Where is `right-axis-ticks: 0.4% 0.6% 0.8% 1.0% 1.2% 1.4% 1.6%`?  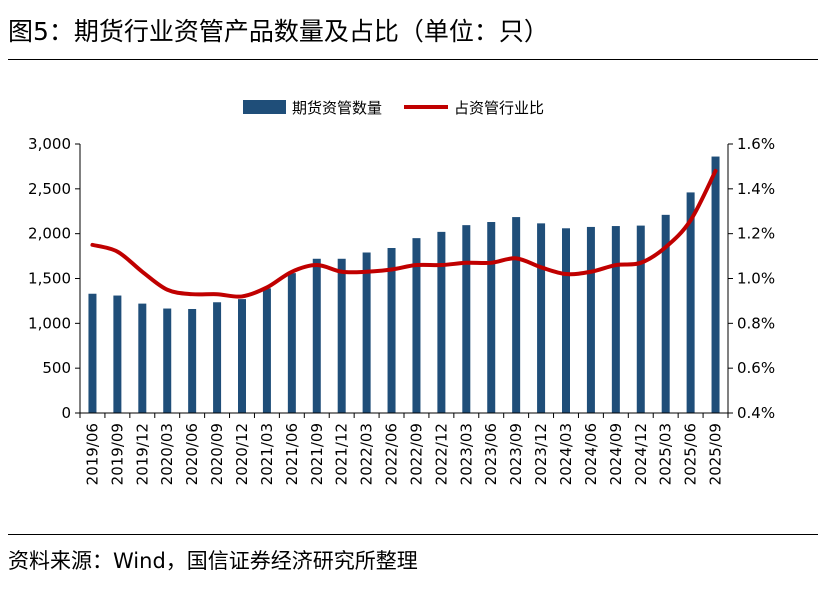 right-axis-ticks: 0.4% 0.6% 0.8% 1.0% 1.2% 1.4% 1.6% is located at coordinates (751, 278).